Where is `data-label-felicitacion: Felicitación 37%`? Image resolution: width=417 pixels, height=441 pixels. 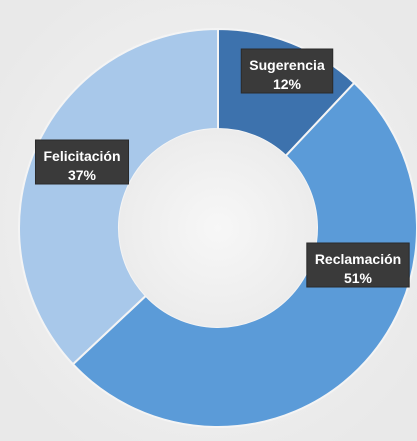
data-label-felicitacion: Felicitación 37% is located at coordinates (82, 162).